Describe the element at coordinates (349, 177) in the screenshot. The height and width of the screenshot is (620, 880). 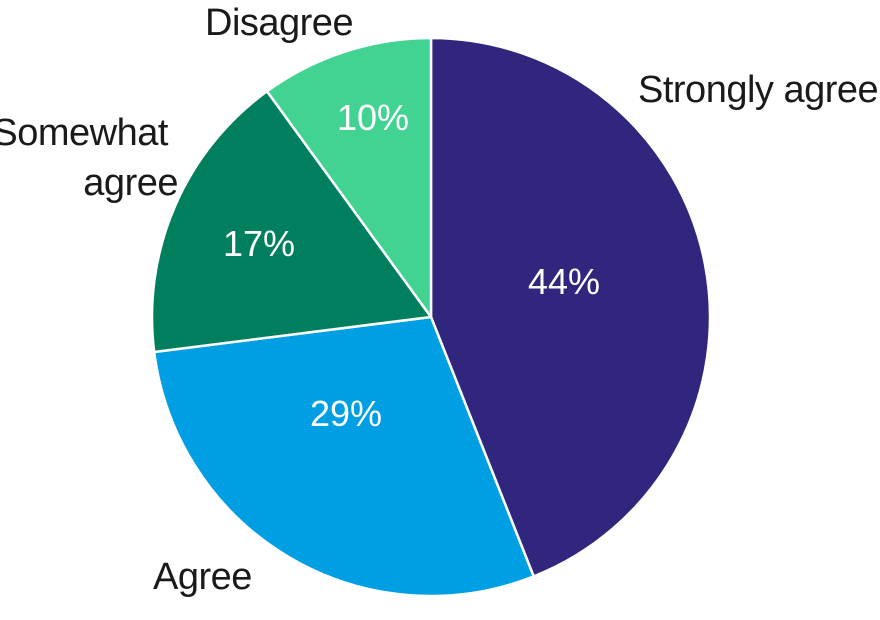
I see `pie-slice-disagree` at that location.